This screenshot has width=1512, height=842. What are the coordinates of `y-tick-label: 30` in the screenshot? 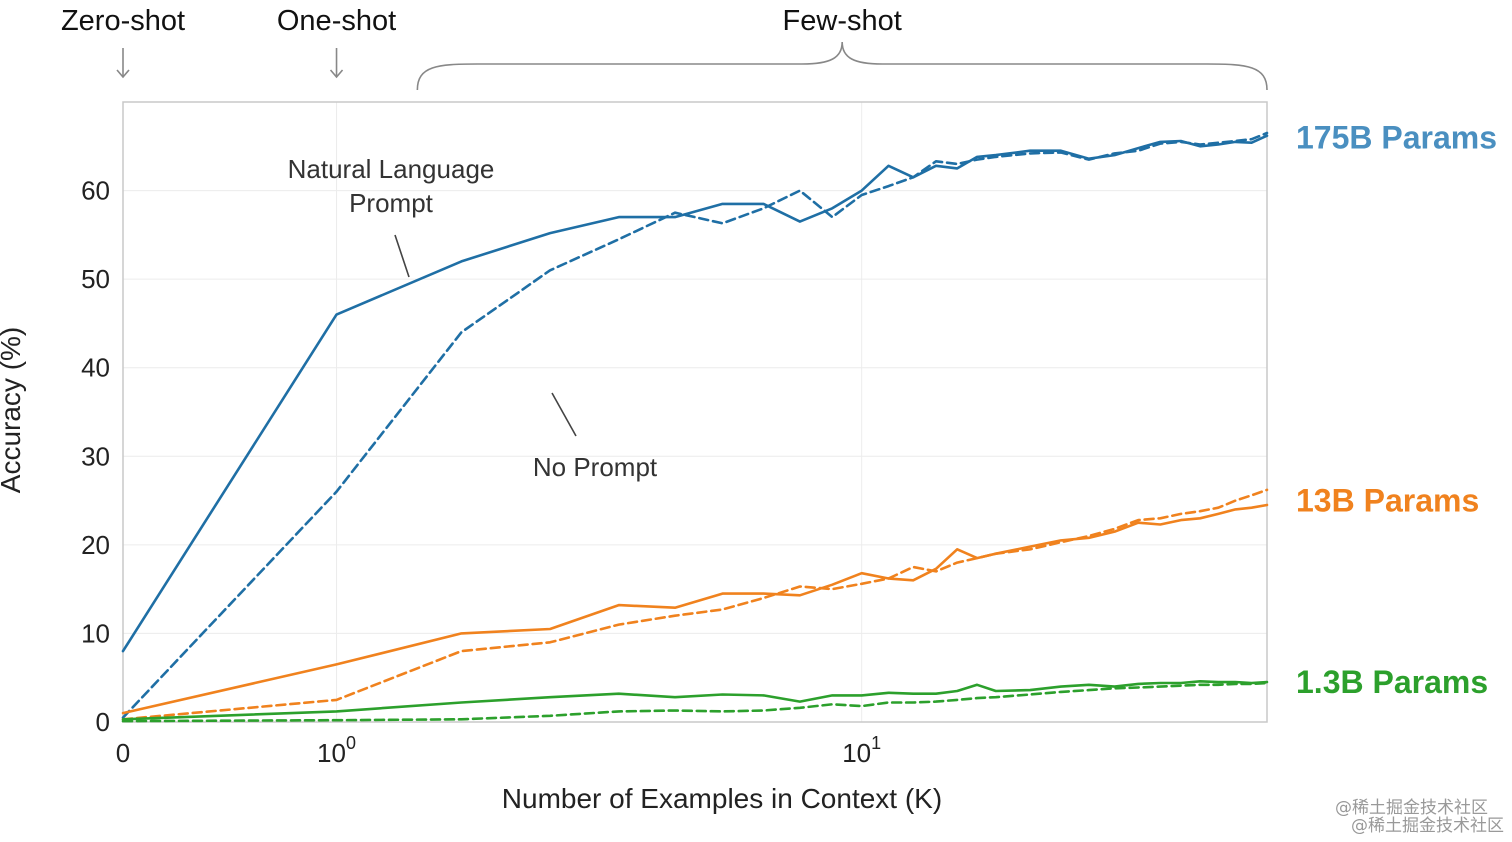 It's located at (95, 456).